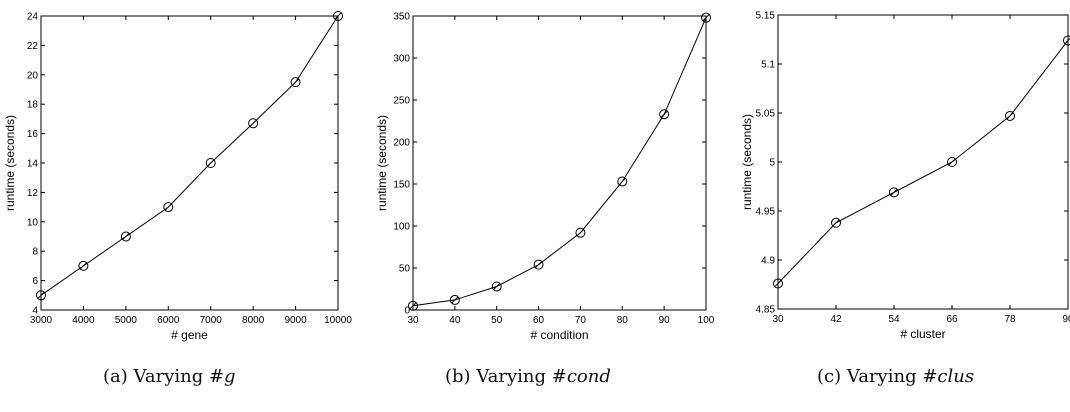 This screenshot has height=412, width=1070. What do you see at coordinates (623, 320) in the screenshot?
I see `x-tick-label: 80` at bounding box center [623, 320].